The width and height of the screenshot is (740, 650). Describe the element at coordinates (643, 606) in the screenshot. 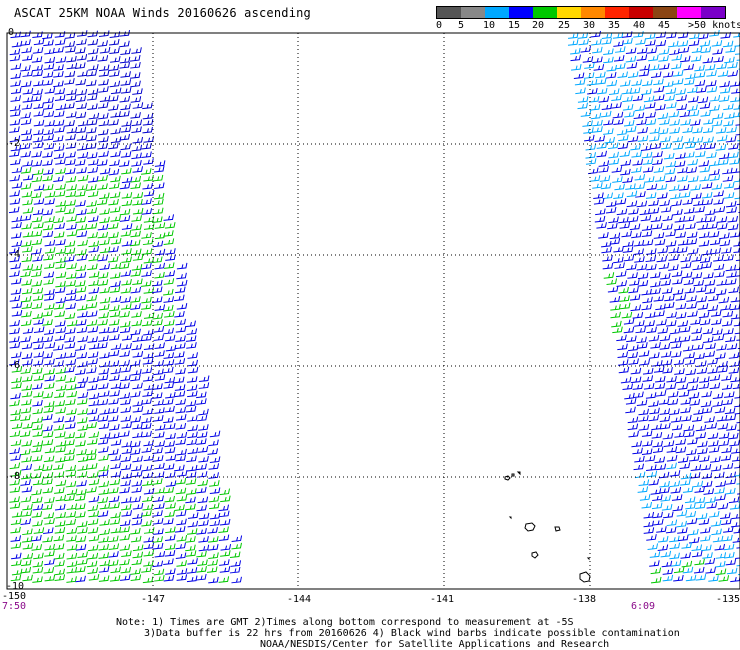

I see `pass-time-right: 6:09` at that location.